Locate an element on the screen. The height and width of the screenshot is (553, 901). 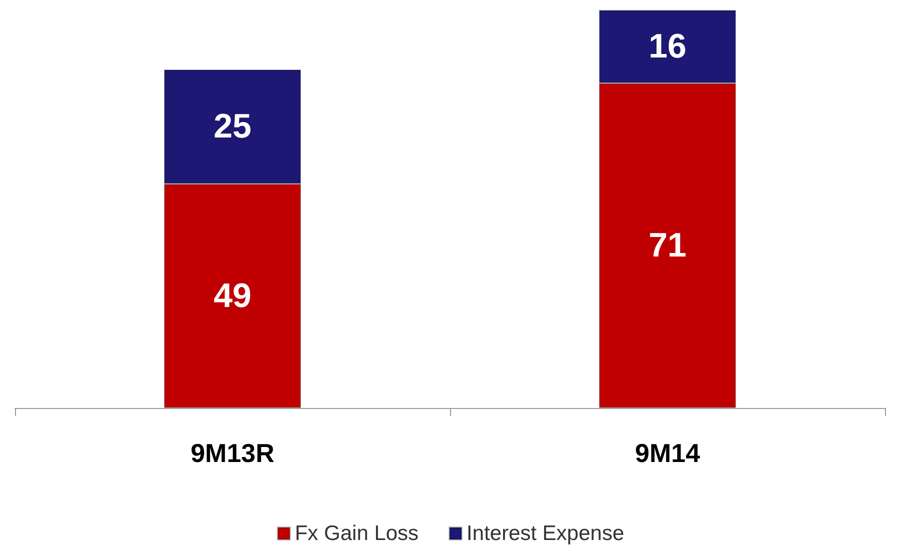
data-label: 71 is located at coordinates (667, 245).